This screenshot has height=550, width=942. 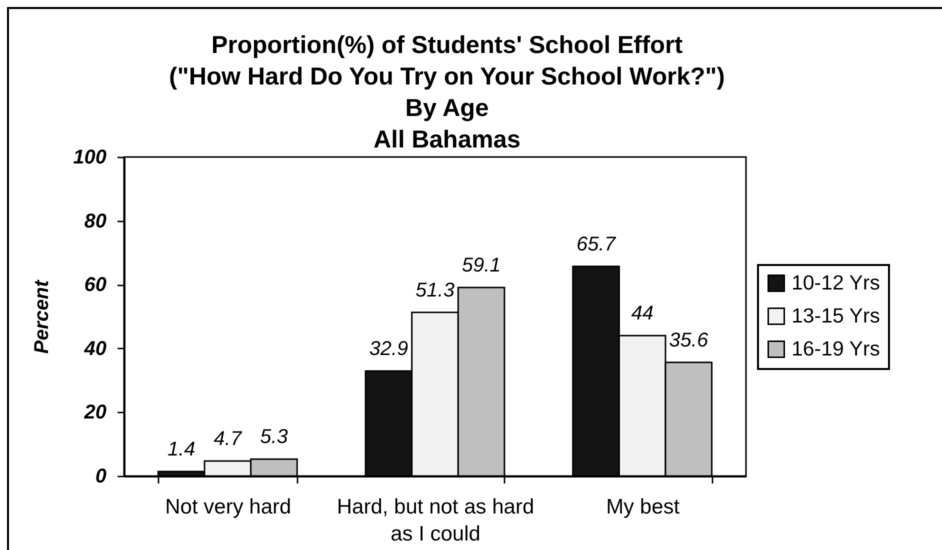 I want to click on legend-label: 16-19 Yrs, so click(x=836, y=348).